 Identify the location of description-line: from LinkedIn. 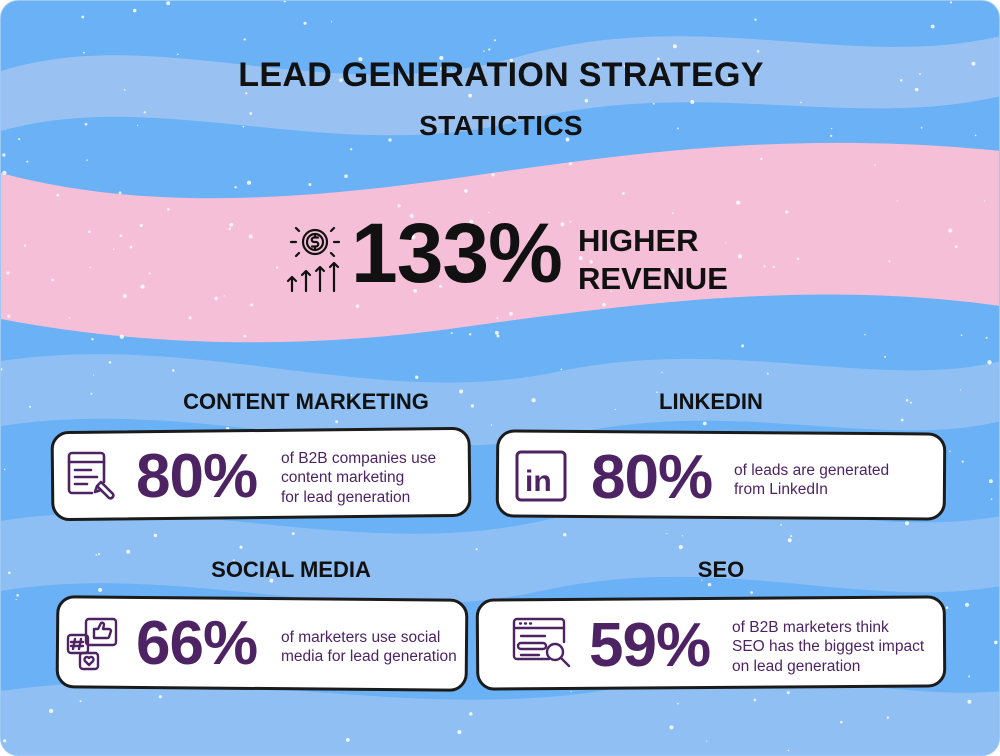
(781, 490).